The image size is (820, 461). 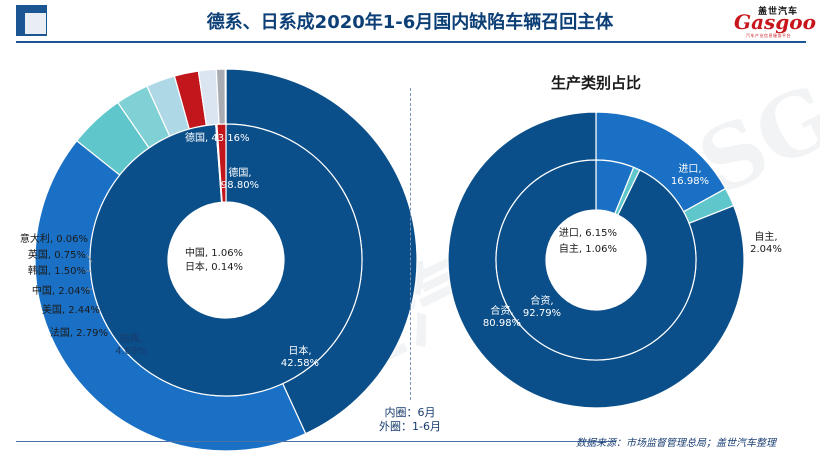 I want to click on chart-1-outer-slice-italy, so click(x=225, y=96).